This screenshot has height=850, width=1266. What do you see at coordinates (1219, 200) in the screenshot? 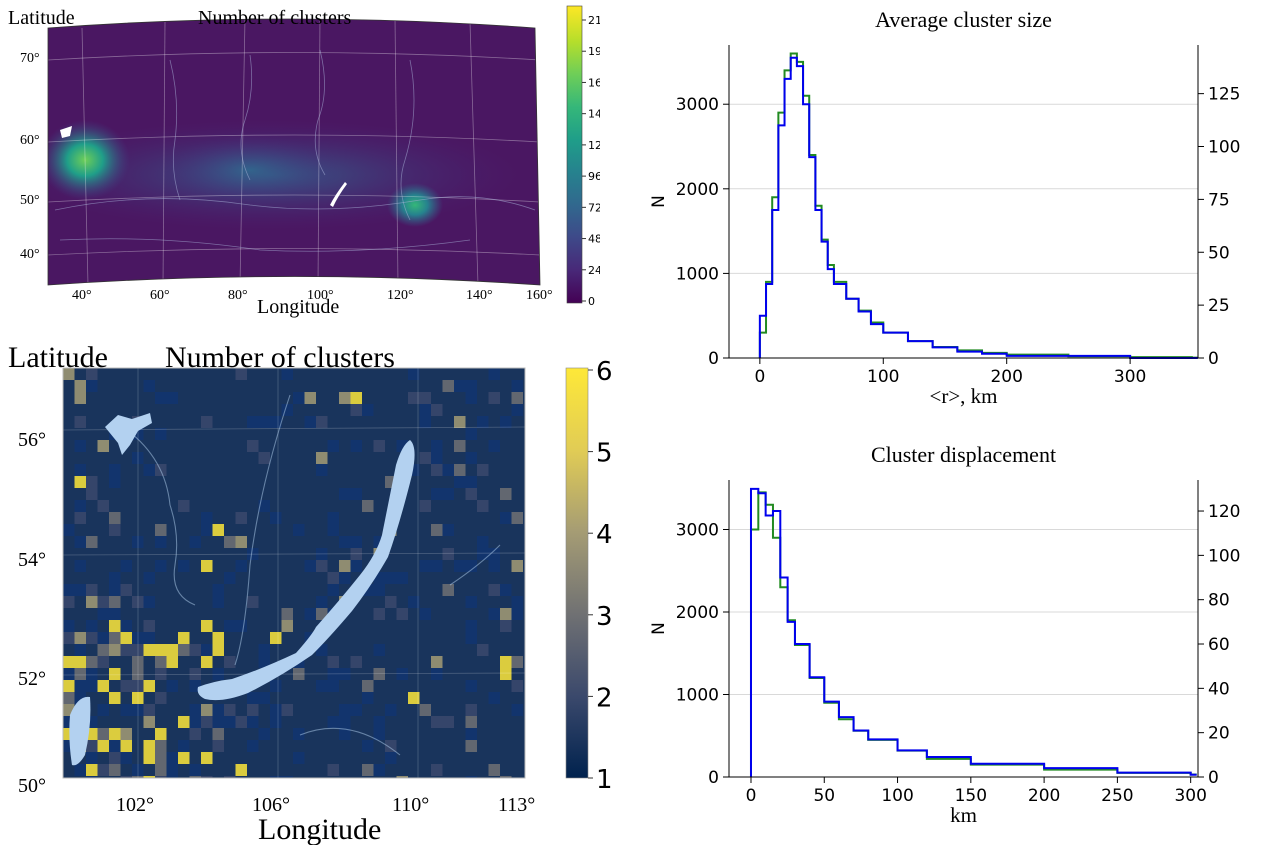
I see `y-tick-label-right: 75` at bounding box center [1219, 200].